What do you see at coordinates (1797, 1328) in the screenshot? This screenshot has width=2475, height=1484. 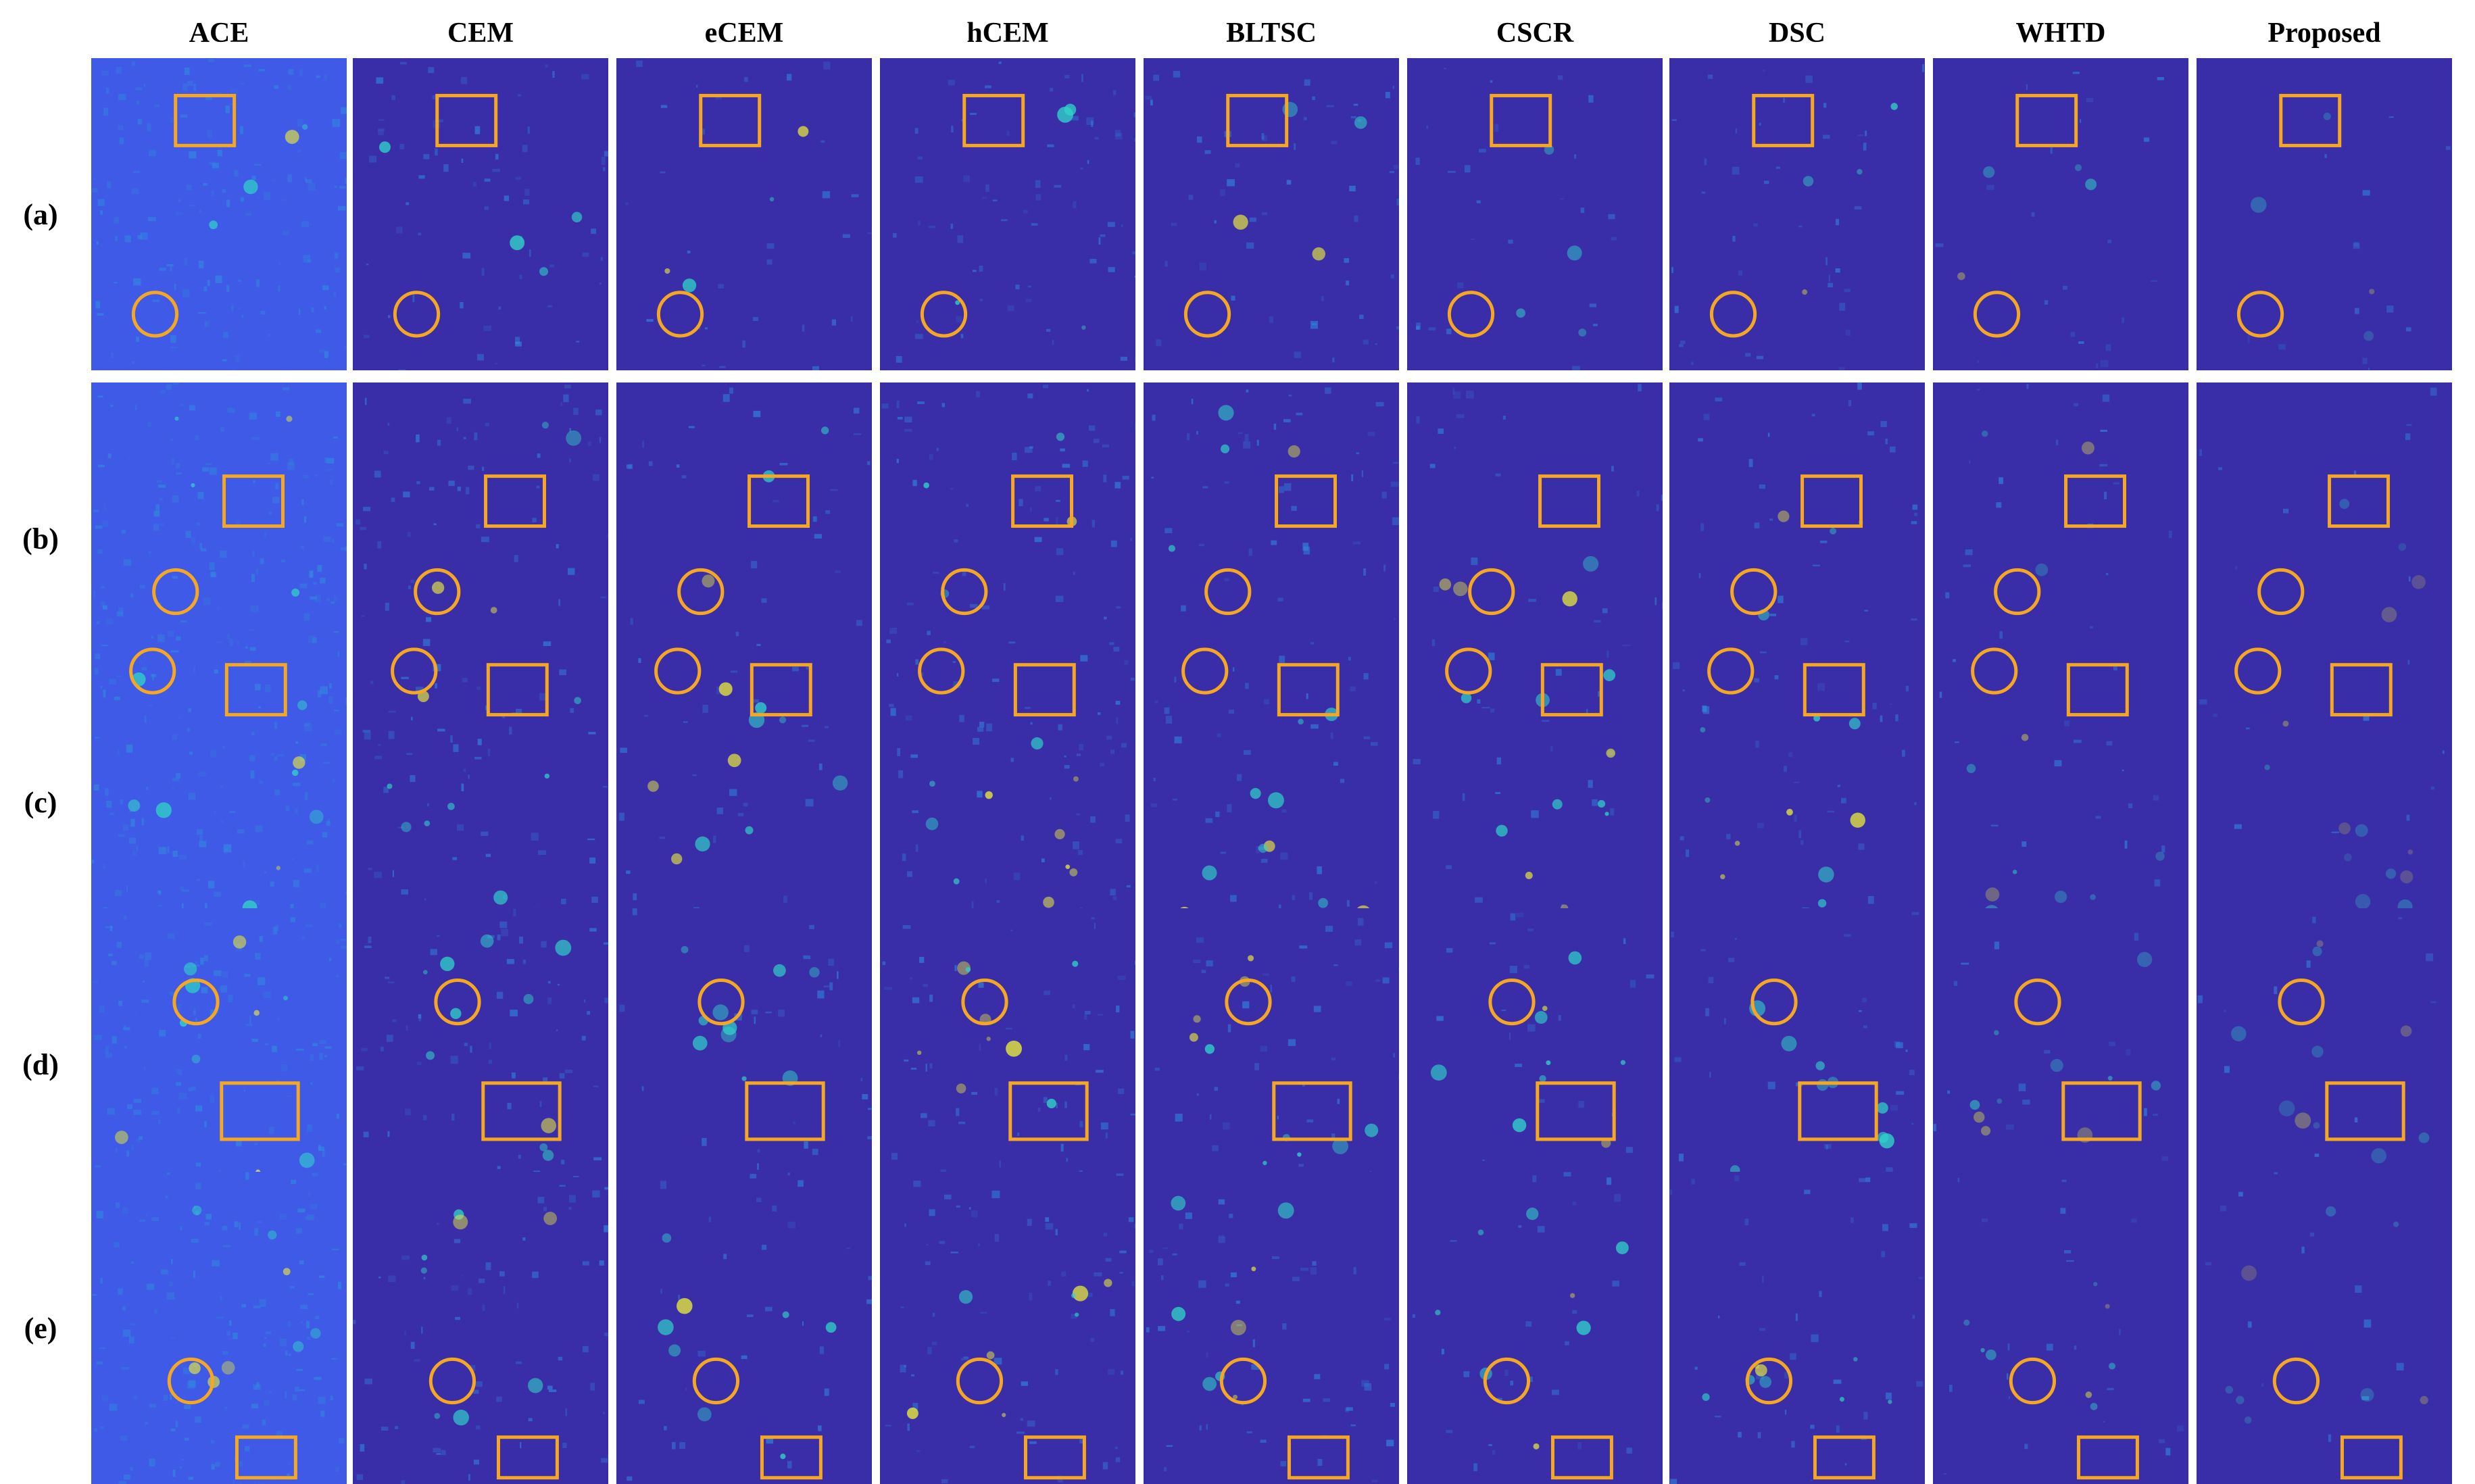 I see `detection-map-dsc-row-e` at bounding box center [1797, 1328].